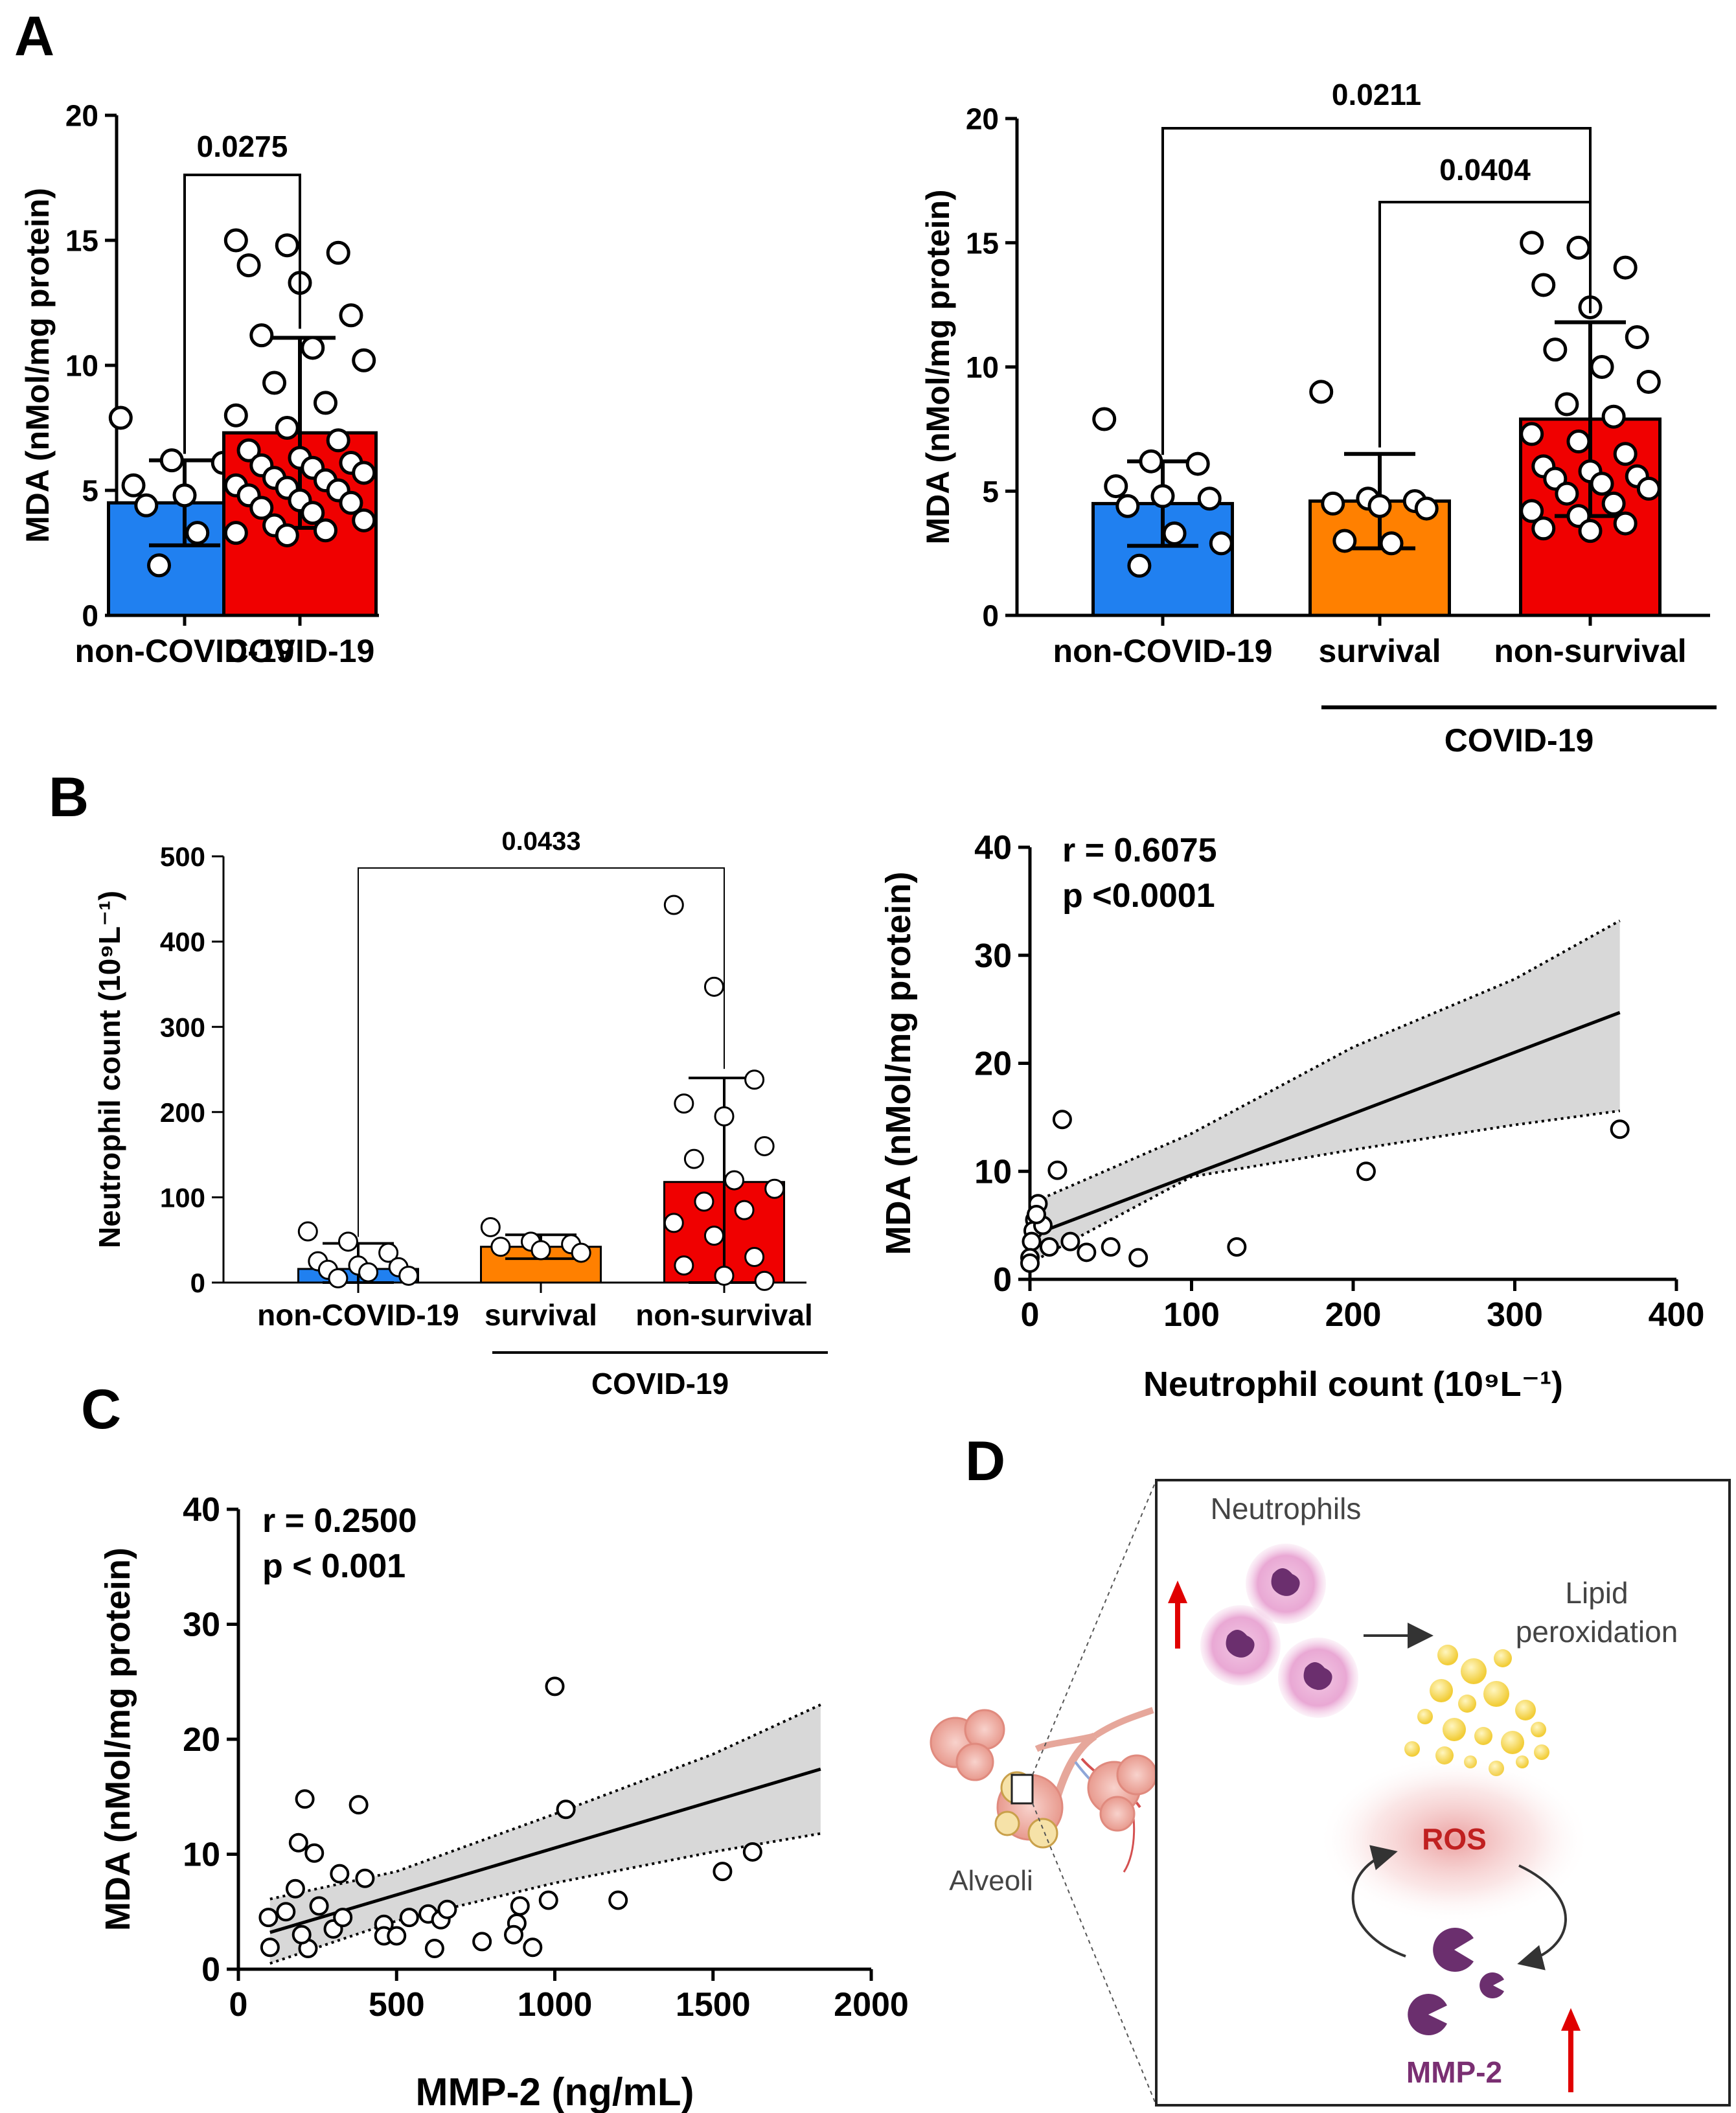  Describe the element at coordinates (1331, 1793) in the screenshot. I see `panel-d-illustration: Alveoli Neutrophils Lipid` at that location.